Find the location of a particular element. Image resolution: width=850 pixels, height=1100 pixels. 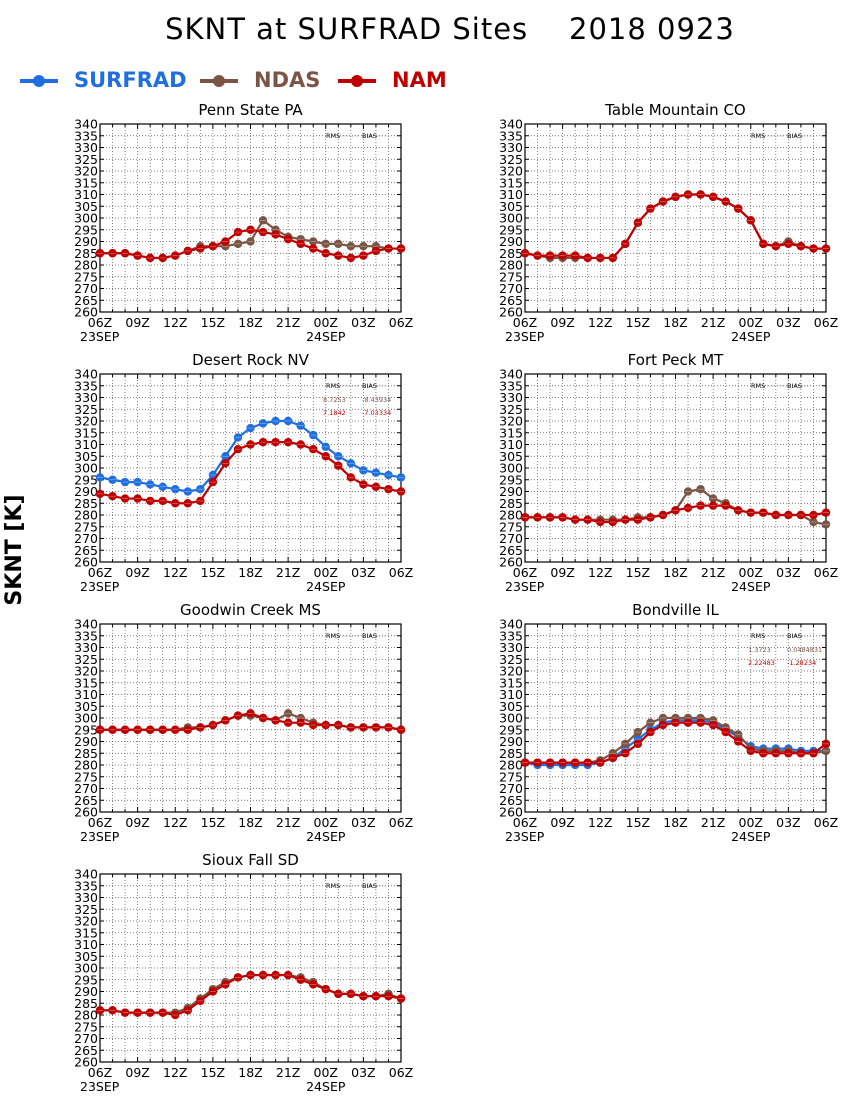

series-line-surfrad is located at coordinates (675, 743).